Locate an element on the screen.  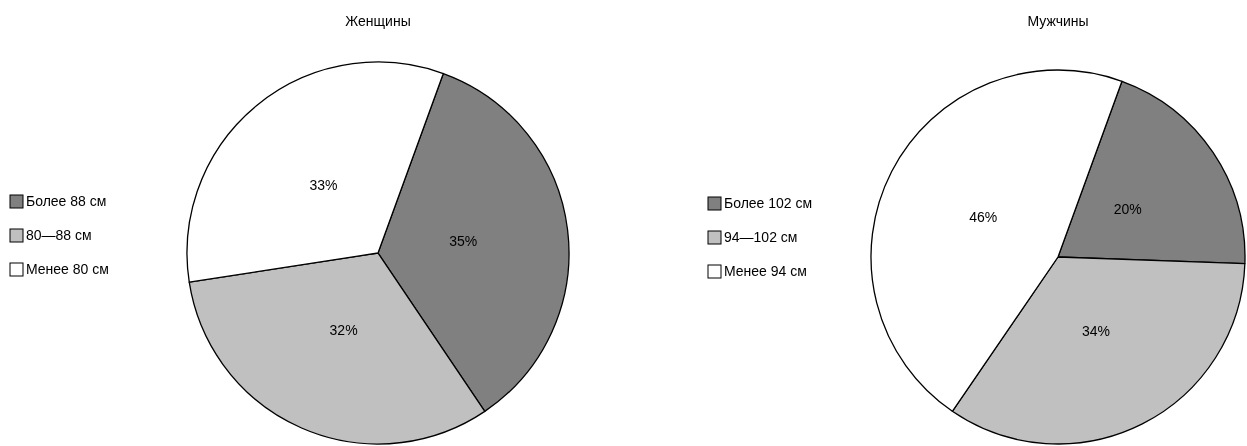
data-label: 33% is located at coordinates (323, 185).